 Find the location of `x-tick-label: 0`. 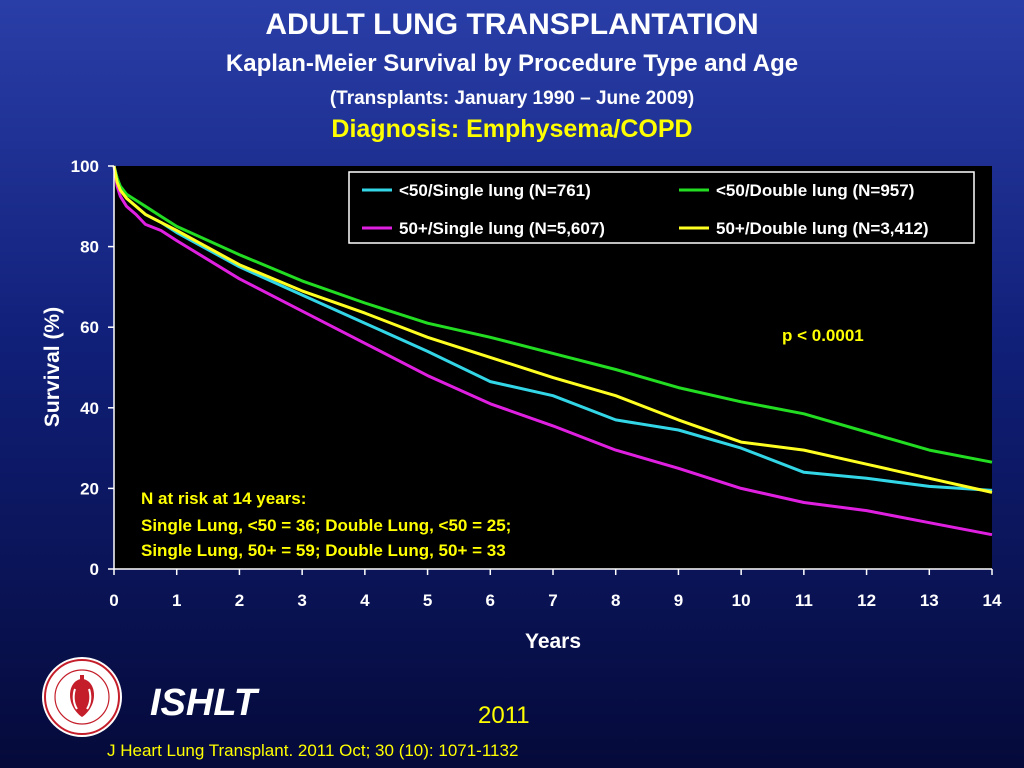

x-tick-label: 0 is located at coordinates (113, 600).